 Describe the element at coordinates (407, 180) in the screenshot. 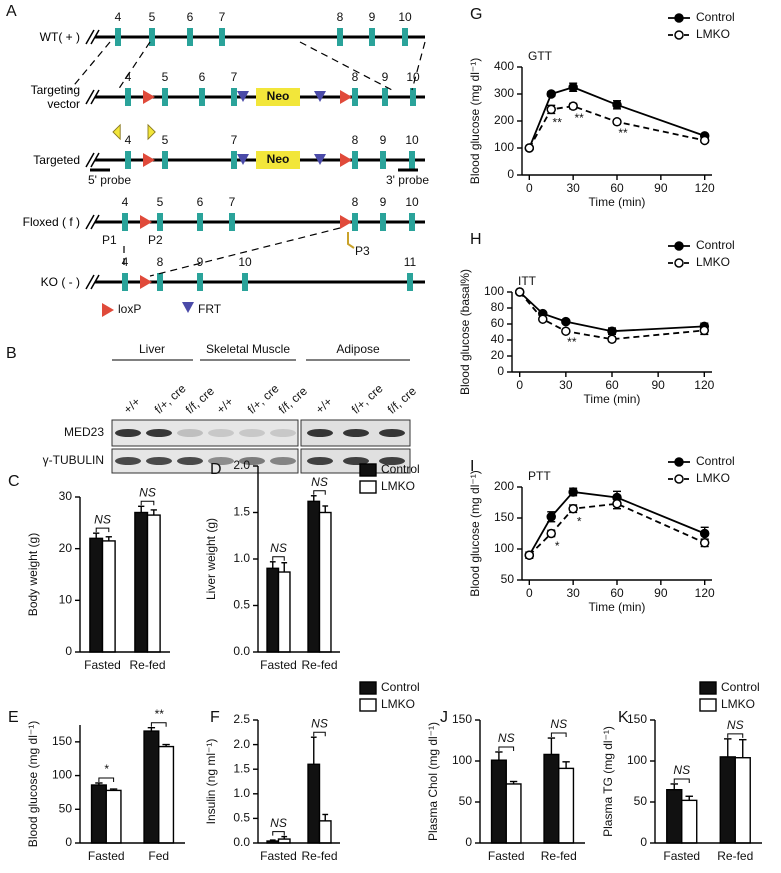

I see `probe-label: 3' probe` at that location.